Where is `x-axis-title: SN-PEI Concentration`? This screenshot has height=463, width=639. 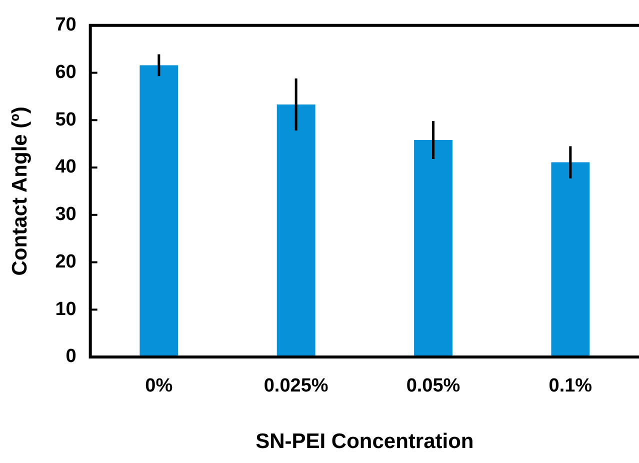
x-axis-title: SN-PEI Concentration is located at coordinates (365, 442).